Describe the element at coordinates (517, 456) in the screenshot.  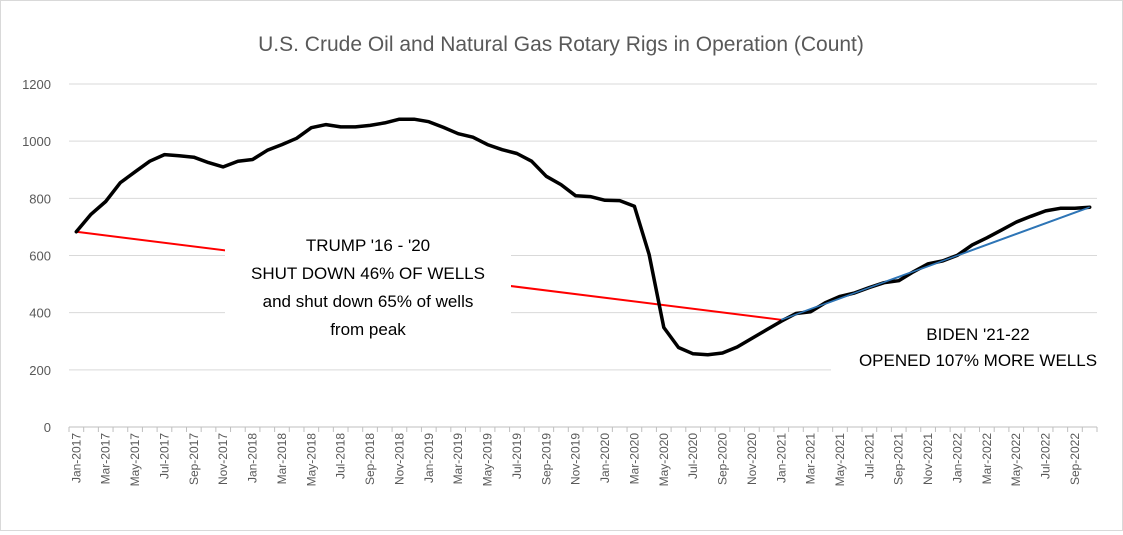
I see `x-tick-label: Jul-2019` at that location.